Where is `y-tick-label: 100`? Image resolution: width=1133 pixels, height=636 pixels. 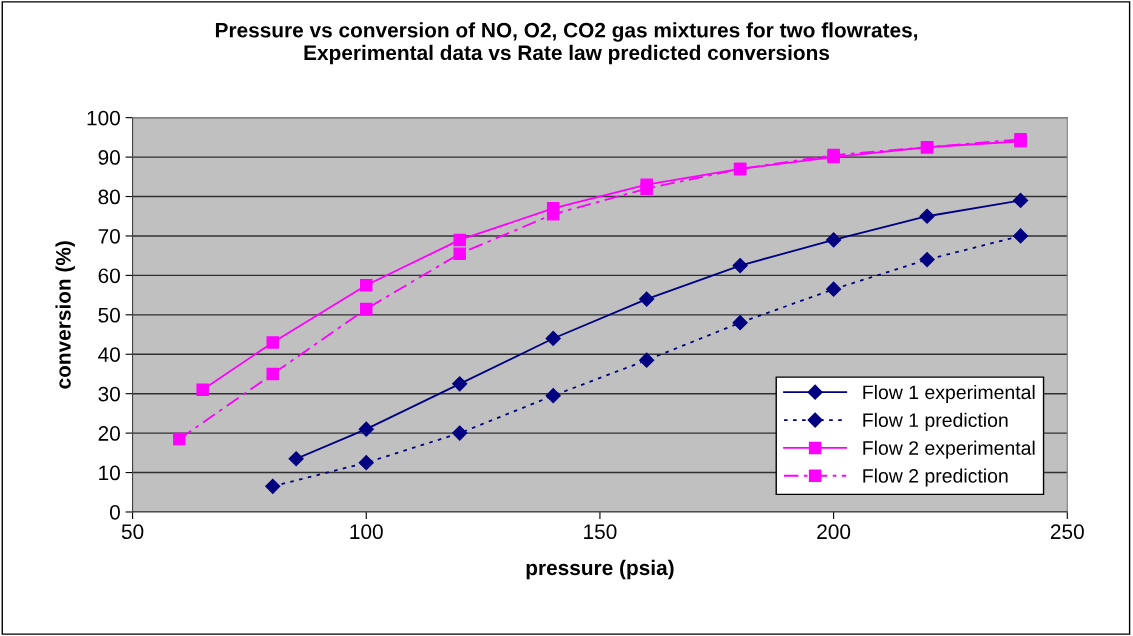 y-tick-label: 100 is located at coordinates (103, 118).